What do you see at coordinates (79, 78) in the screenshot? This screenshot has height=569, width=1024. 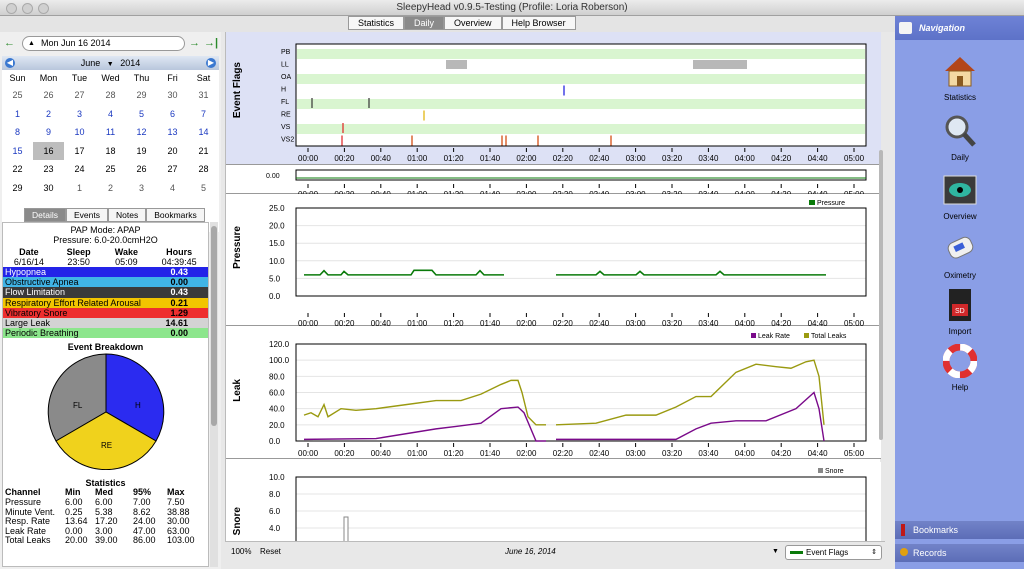 I see `weekday-label: Tue` at bounding box center [79, 78].